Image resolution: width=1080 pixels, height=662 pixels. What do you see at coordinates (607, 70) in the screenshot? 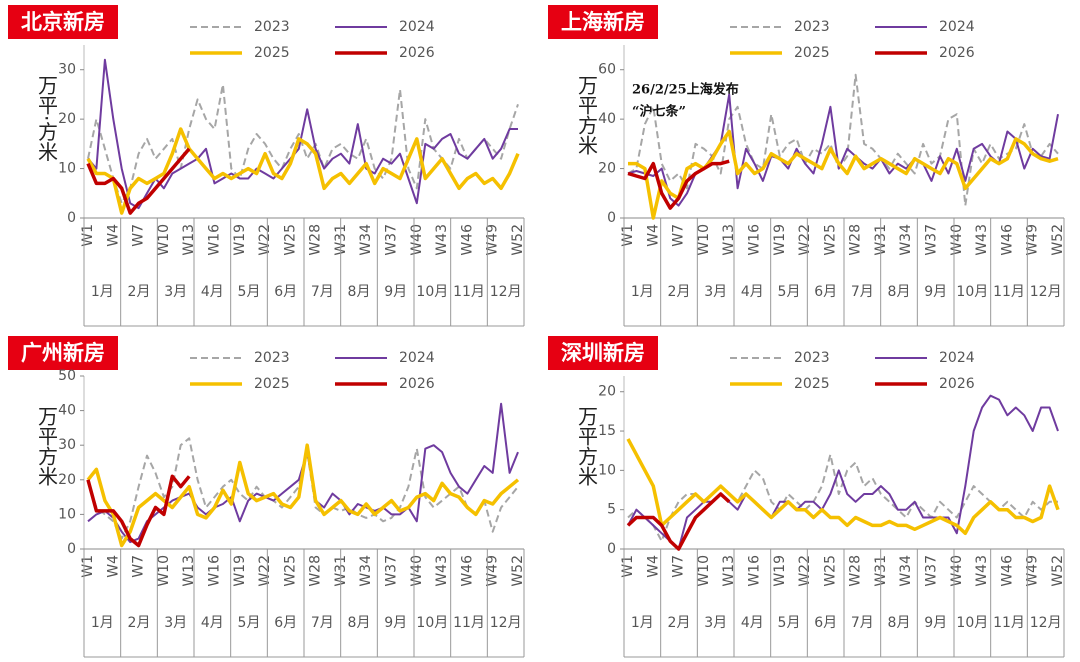
I see `y-tick-label: 60` at bounding box center [607, 70].